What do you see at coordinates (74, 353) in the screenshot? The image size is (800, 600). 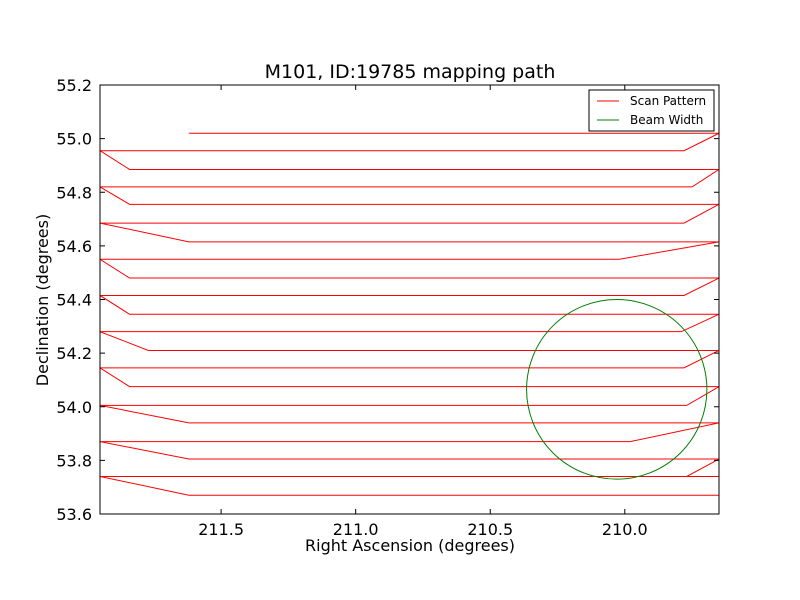 I see `y-tick-label: 54.2` at bounding box center [74, 353].